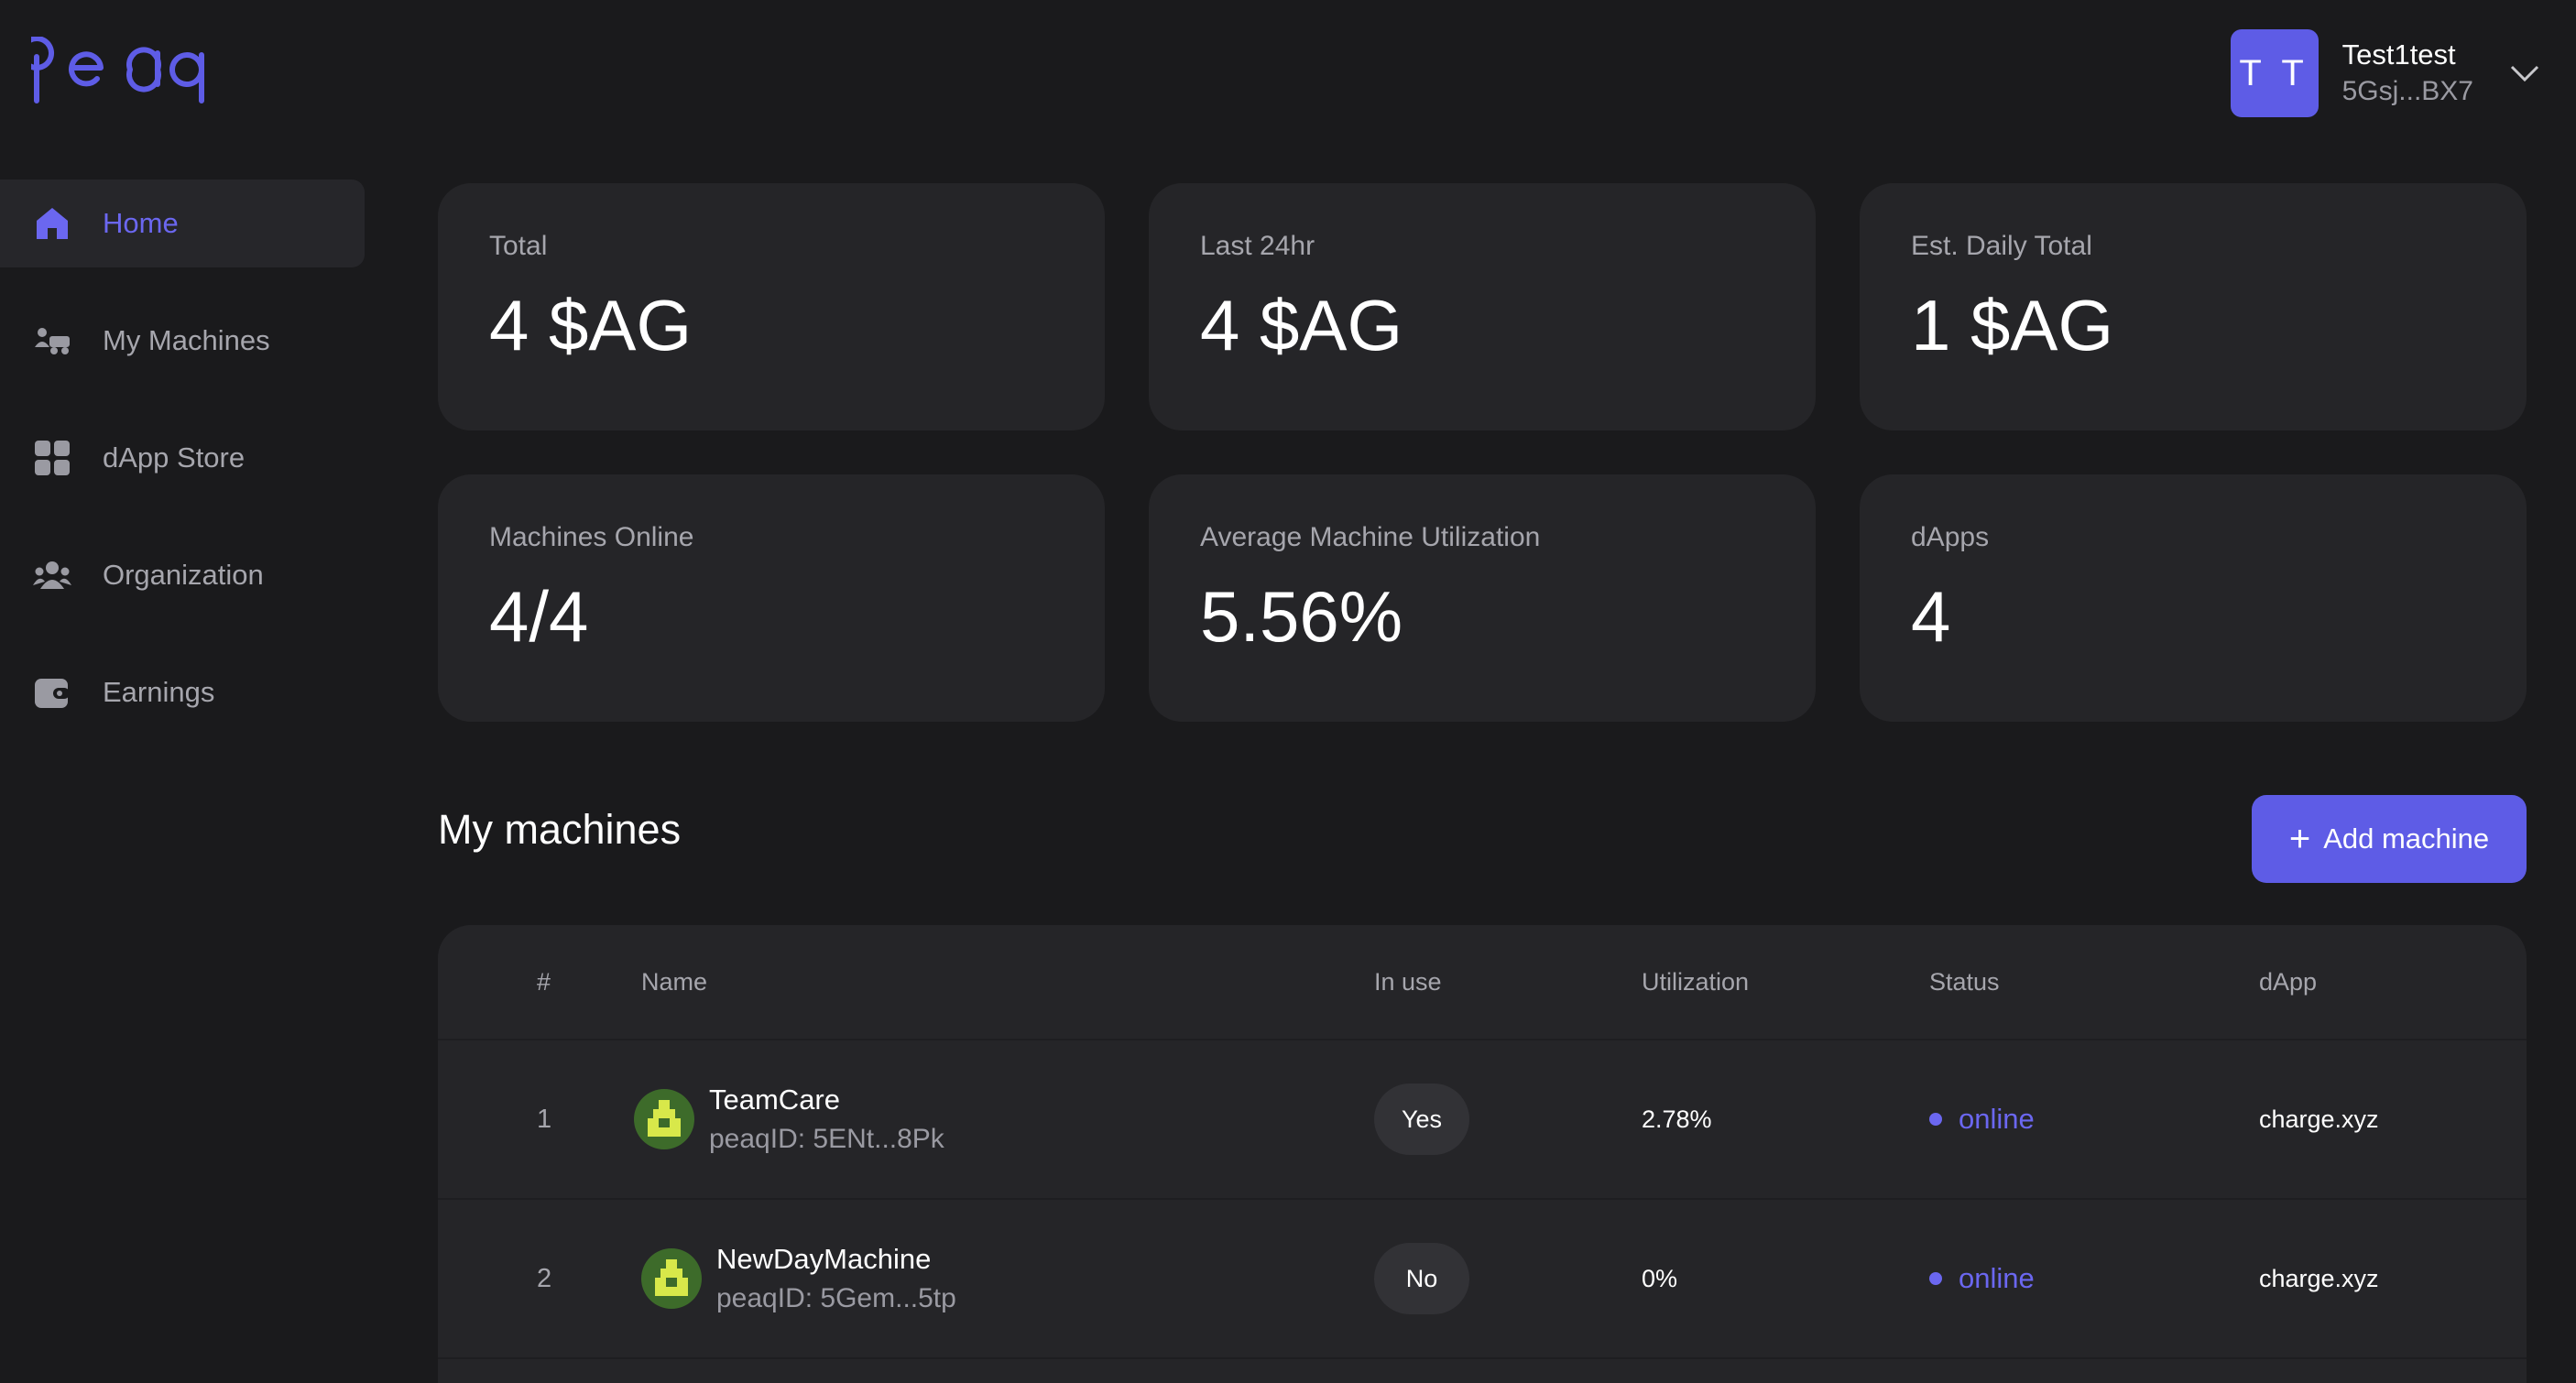  What do you see at coordinates (183, 223) in the screenshot?
I see `sidebar-item-home: Home` at bounding box center [183, 223].